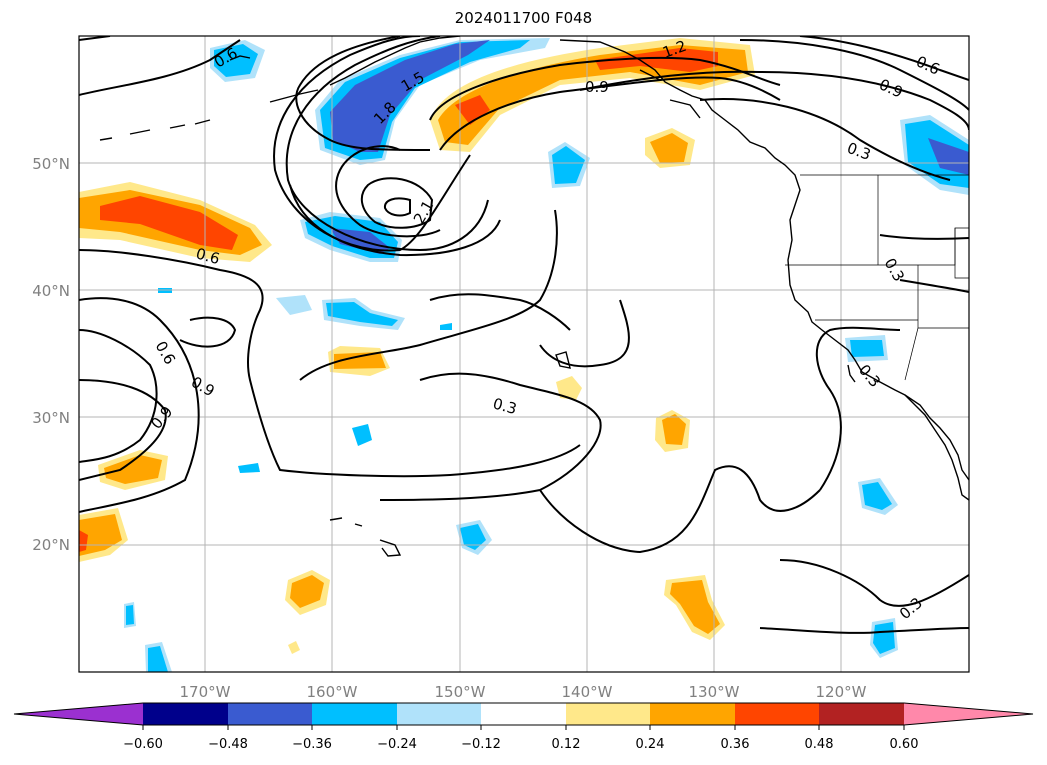 The width and height of the screenshot is (1047, 765). What do you see at coordinates (51, 418) in the screenshot?
I see `lat-tick-label: 30°N` at bounding box center [51, 418].